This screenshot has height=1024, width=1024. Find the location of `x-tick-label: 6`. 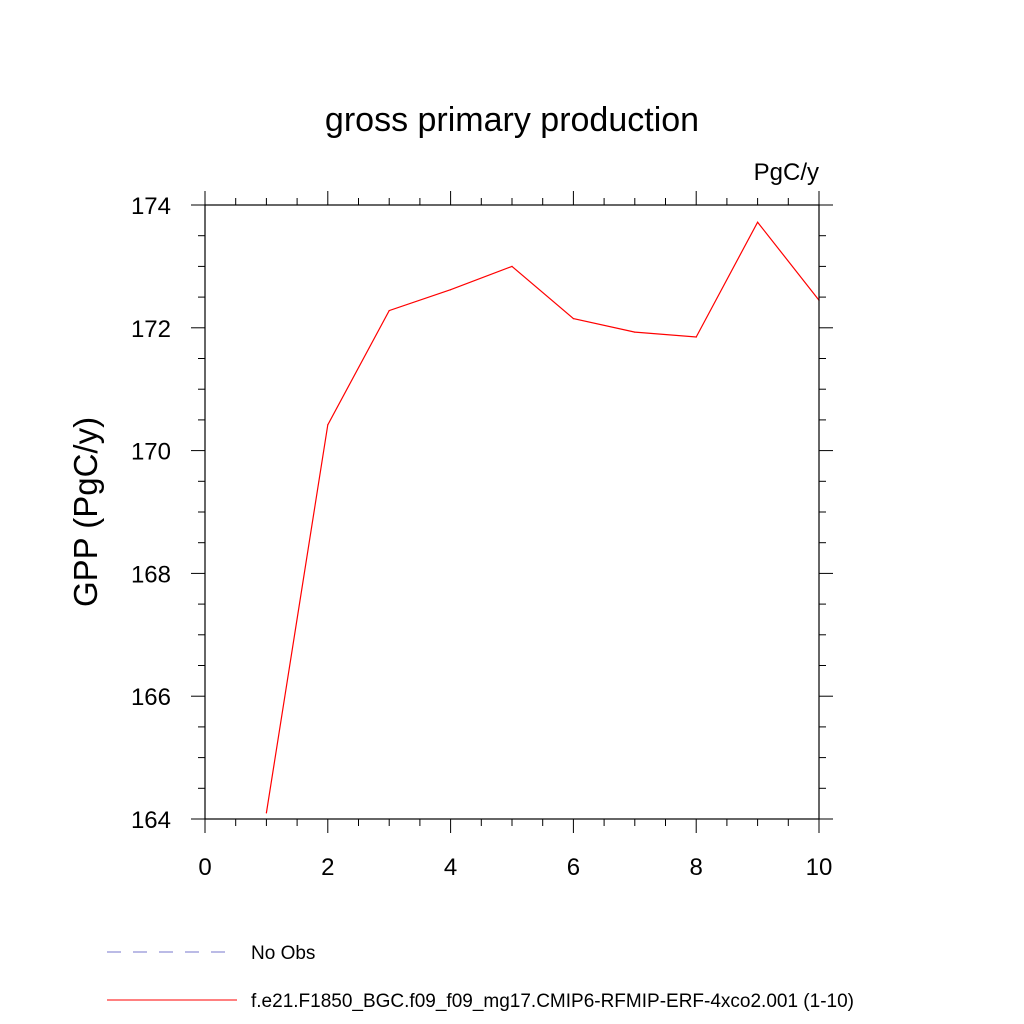

x-tick-label: 6 is located at coordinates (573, 867).